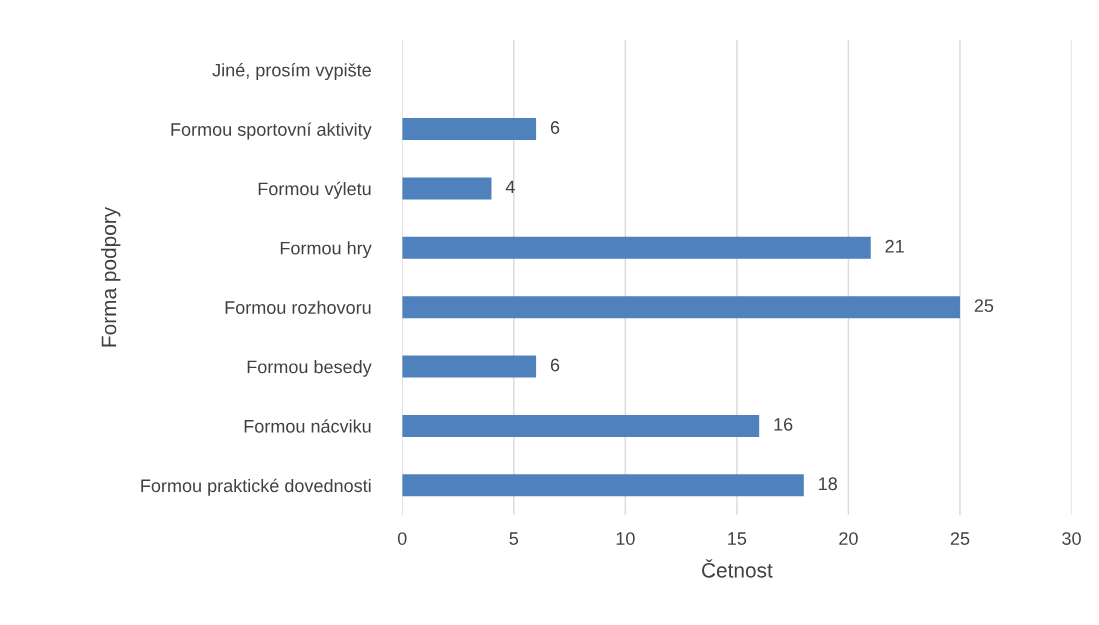  I want to click on x-tick-label: 25, so click(960, 538).